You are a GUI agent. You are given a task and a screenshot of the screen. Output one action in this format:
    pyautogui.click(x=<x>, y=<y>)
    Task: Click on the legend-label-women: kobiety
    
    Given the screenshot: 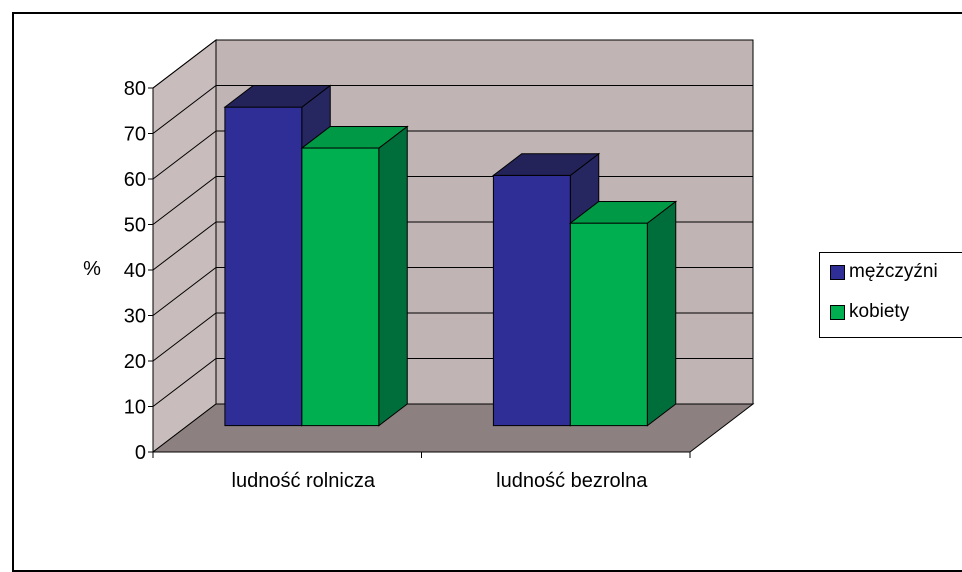 What is the action you would take?
    pyautogui.click(x=879, y=311)
    